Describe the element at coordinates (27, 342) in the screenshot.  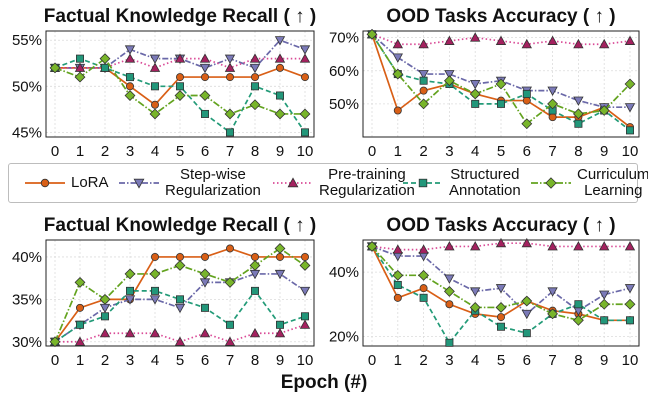
I see `y-tick-label: 30%` at that location.